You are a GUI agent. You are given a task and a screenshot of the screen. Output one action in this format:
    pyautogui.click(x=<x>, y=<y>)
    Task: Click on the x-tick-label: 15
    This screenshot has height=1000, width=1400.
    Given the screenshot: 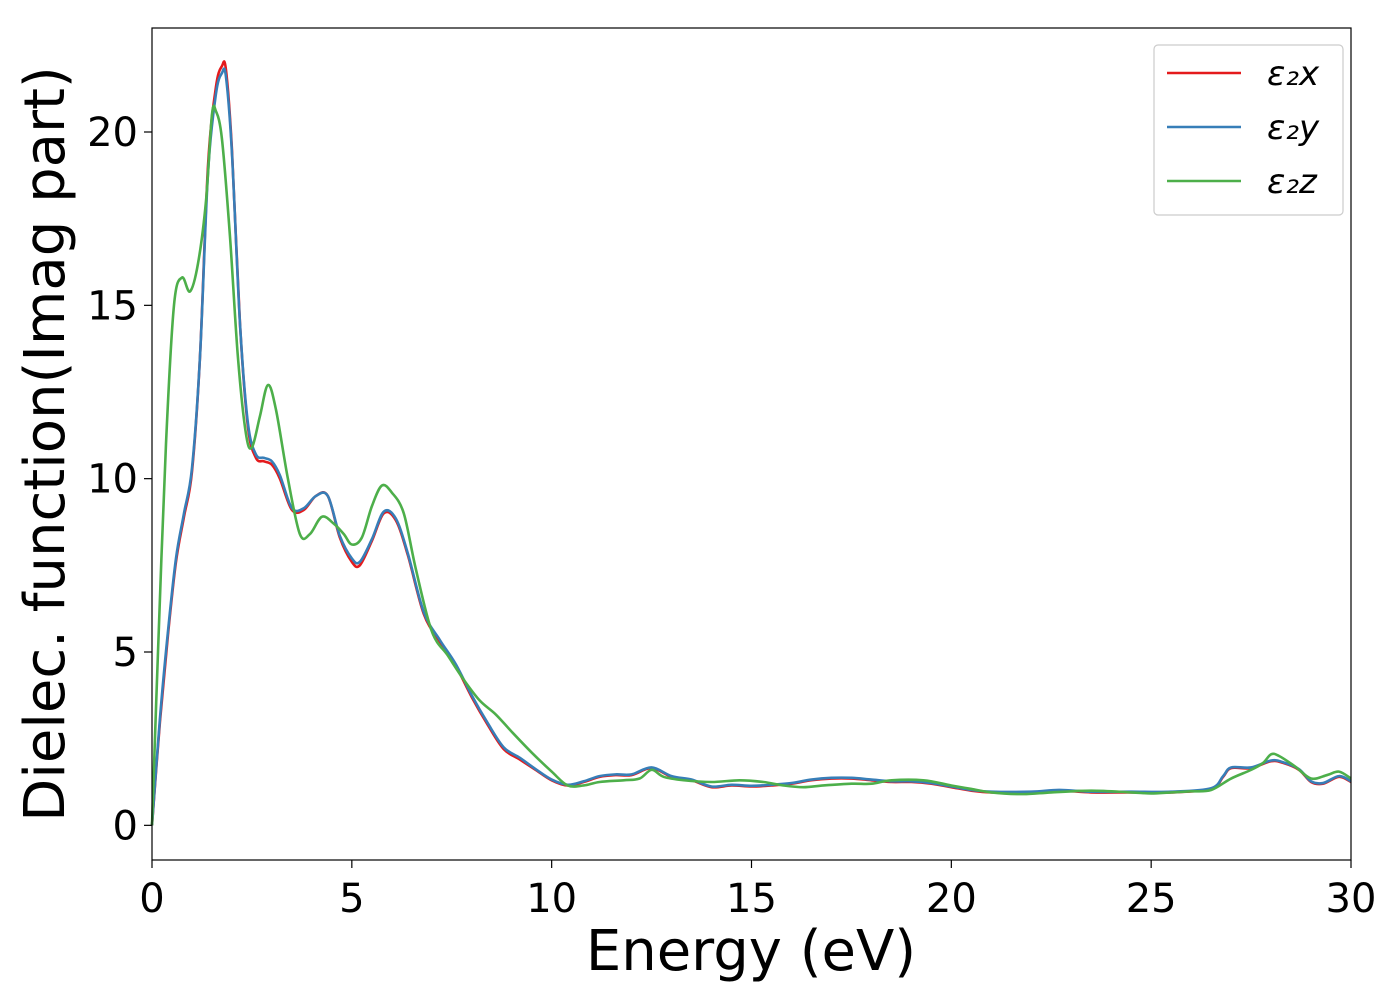 What is the action you would take?
    pyautogui.click(x=751, y=899)
    